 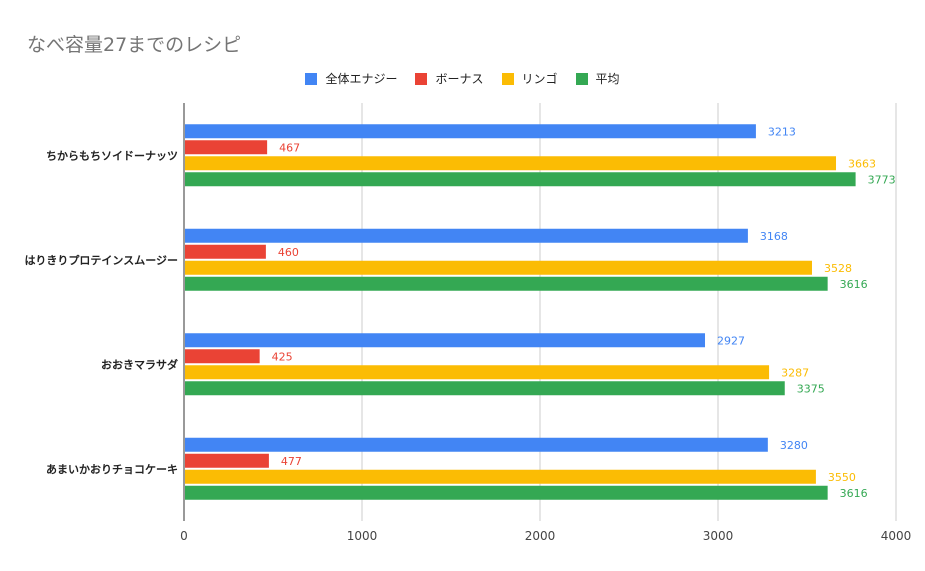 What do you see at coordinates (112, 469) in the screenshot?
I see `category-label: あまいかおりチョコケーキ` at bounding box center [112, 469].